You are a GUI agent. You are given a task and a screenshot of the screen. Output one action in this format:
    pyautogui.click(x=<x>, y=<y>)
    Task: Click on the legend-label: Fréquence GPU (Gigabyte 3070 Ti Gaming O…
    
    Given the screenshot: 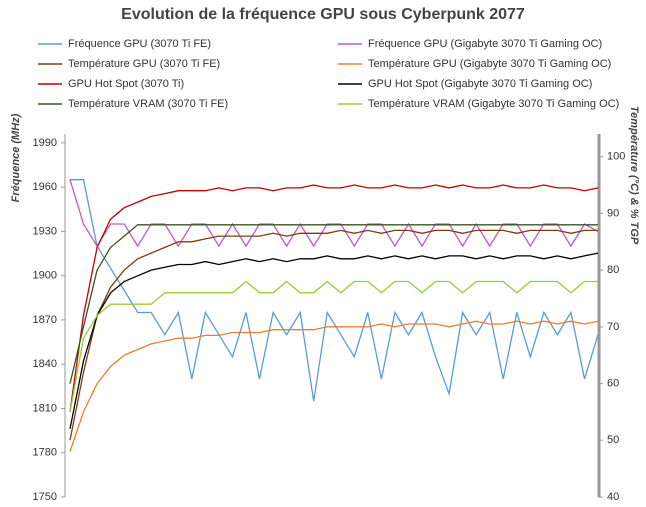 What is the action you would take?
    pyautogui.click(x=485, y=44)
    